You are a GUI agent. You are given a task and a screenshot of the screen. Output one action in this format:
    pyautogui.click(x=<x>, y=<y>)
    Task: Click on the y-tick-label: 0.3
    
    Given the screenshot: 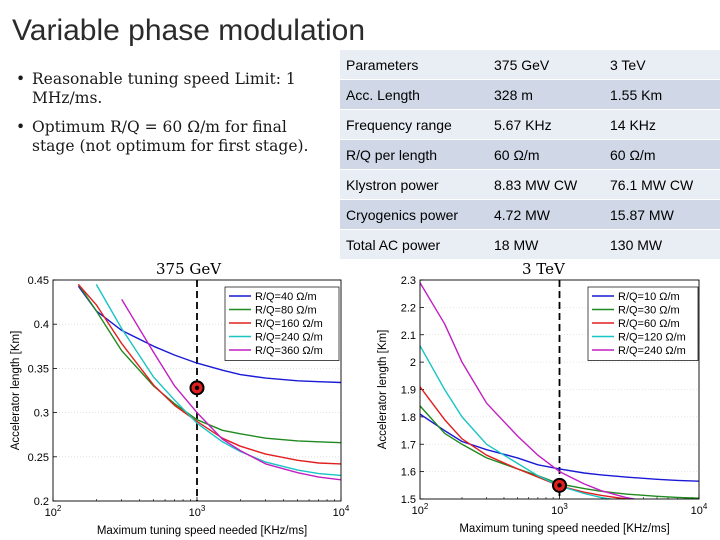 What is the action you would take?
    pyautogui.click(x=41, y=414)
    